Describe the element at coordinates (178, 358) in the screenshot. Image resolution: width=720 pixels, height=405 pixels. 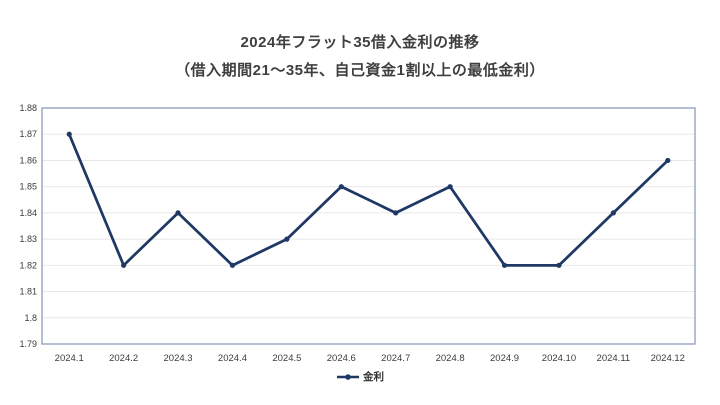
I see `x-tick-label: 2024.3` at that location.